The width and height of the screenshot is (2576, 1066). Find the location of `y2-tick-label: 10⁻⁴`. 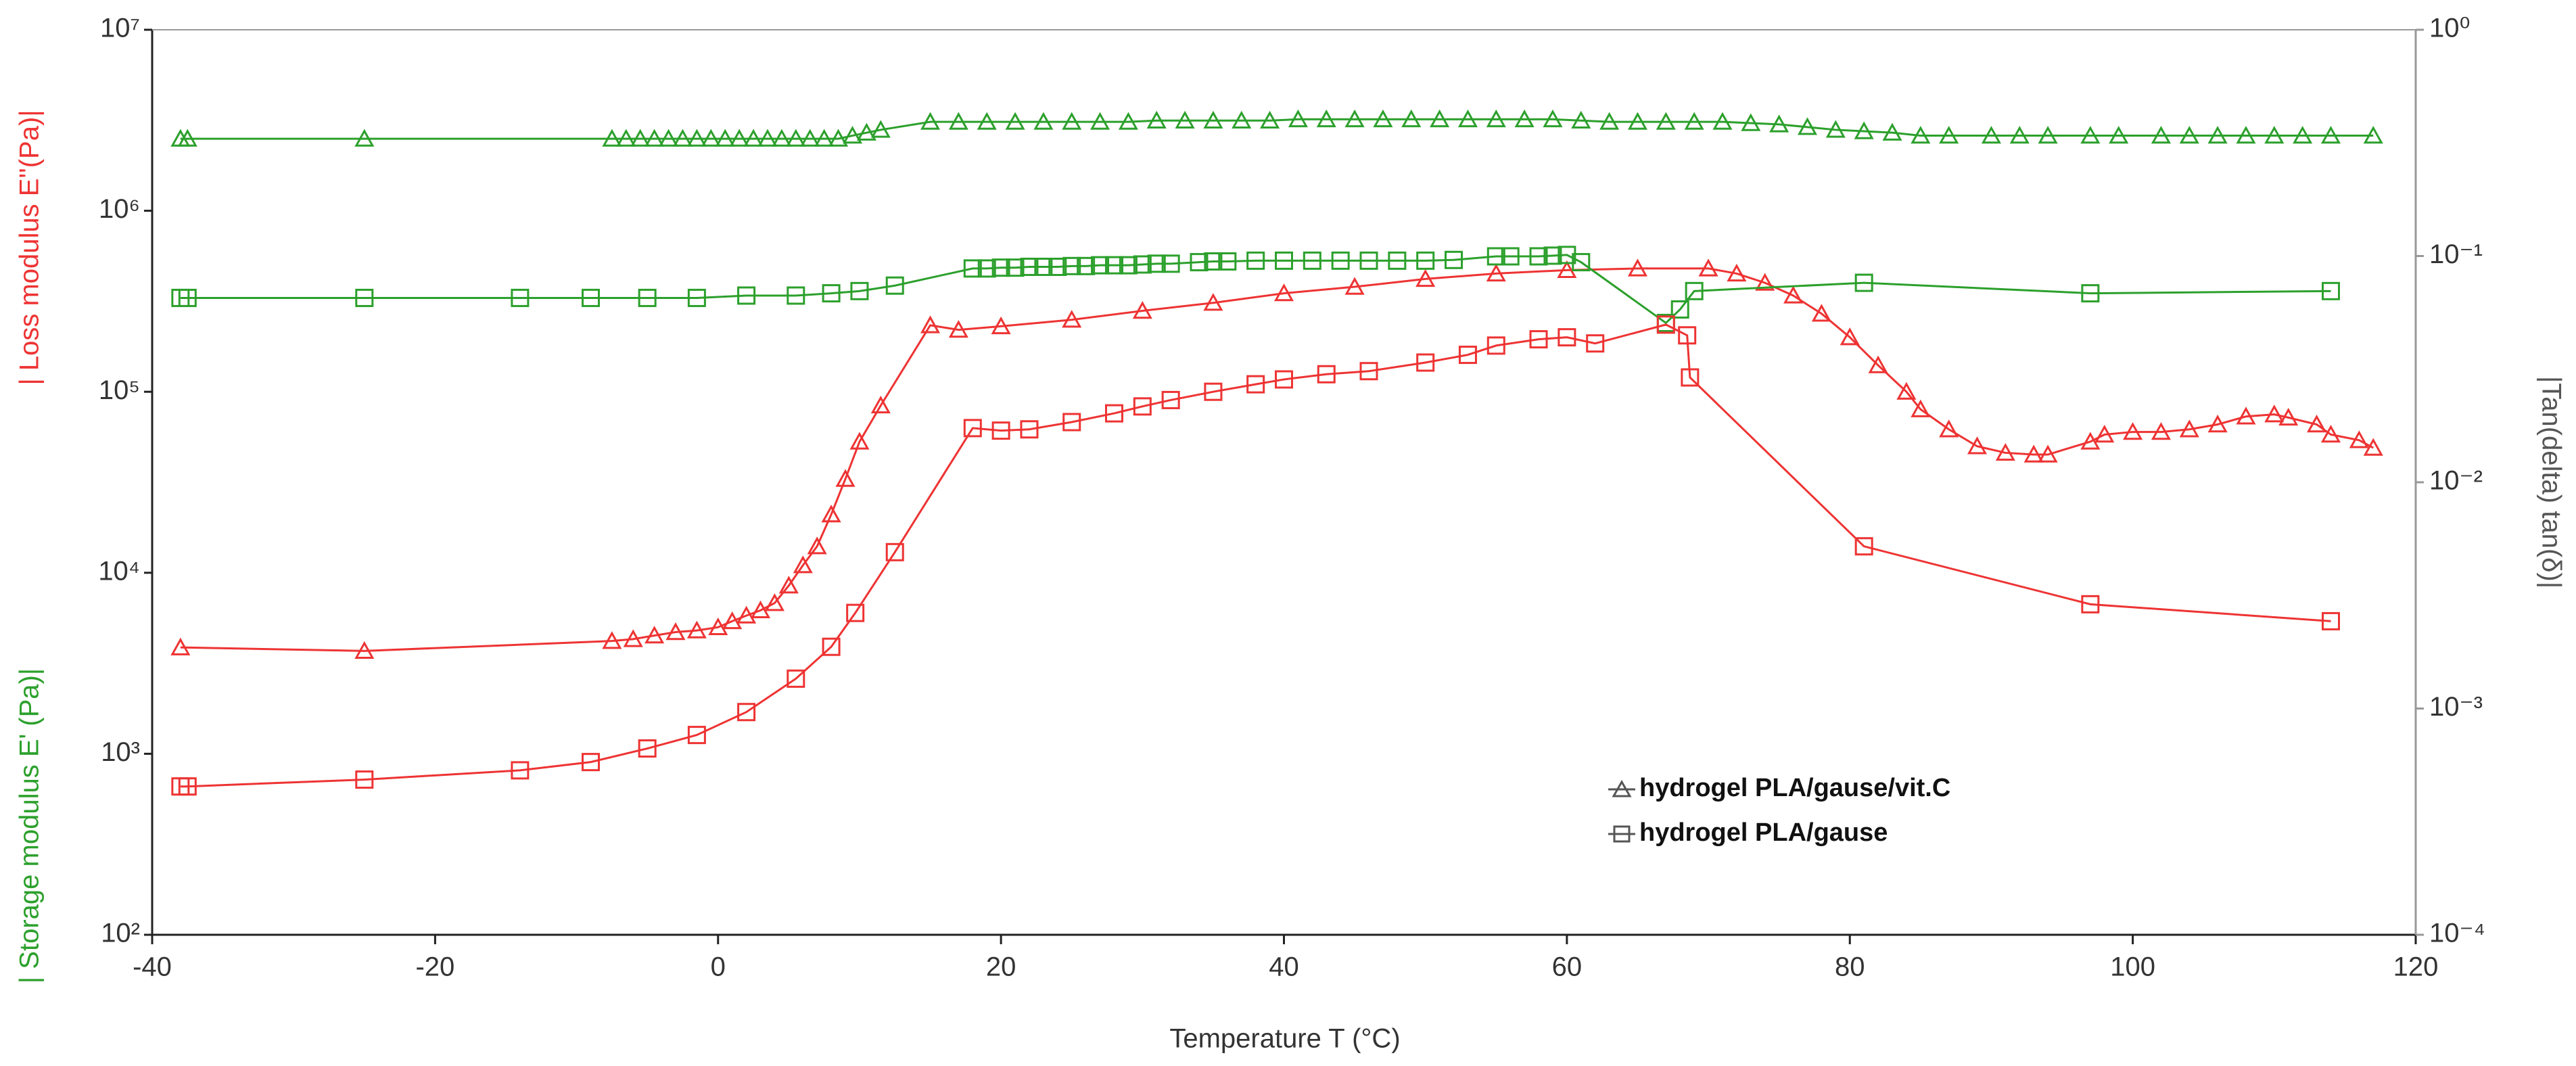

y2-tick-label: 10⁻⁴ is located at coordinates (2457, 933).